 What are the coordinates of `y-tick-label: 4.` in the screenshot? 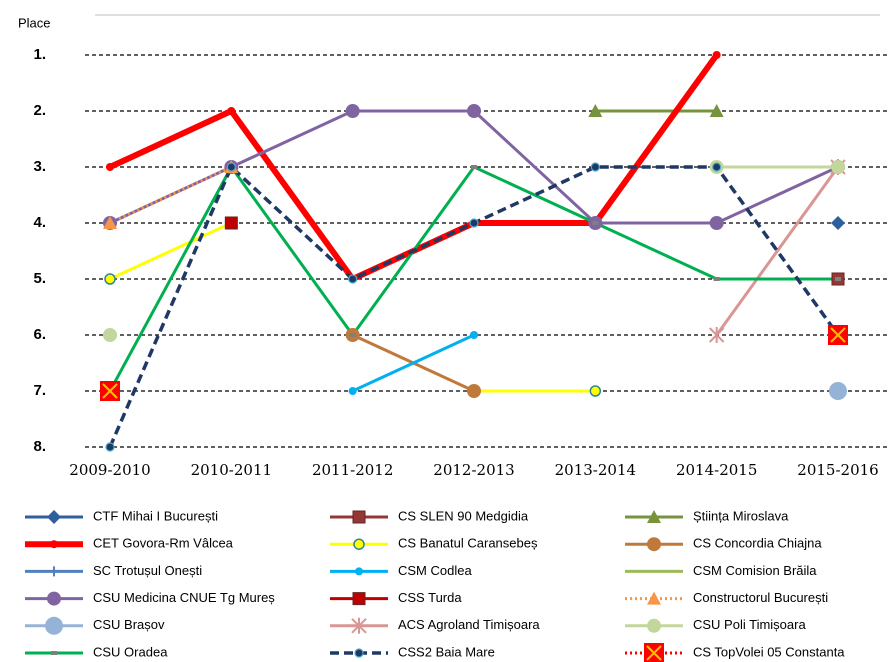 It's located at (39, 222).